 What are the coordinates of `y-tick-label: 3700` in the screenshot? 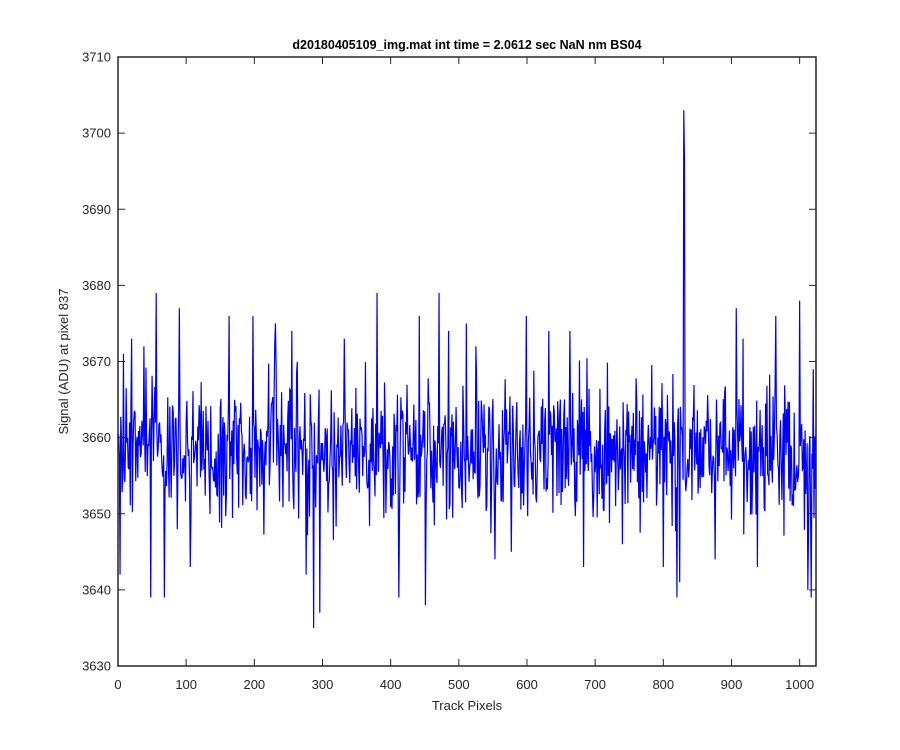 It's located at (96, 133).